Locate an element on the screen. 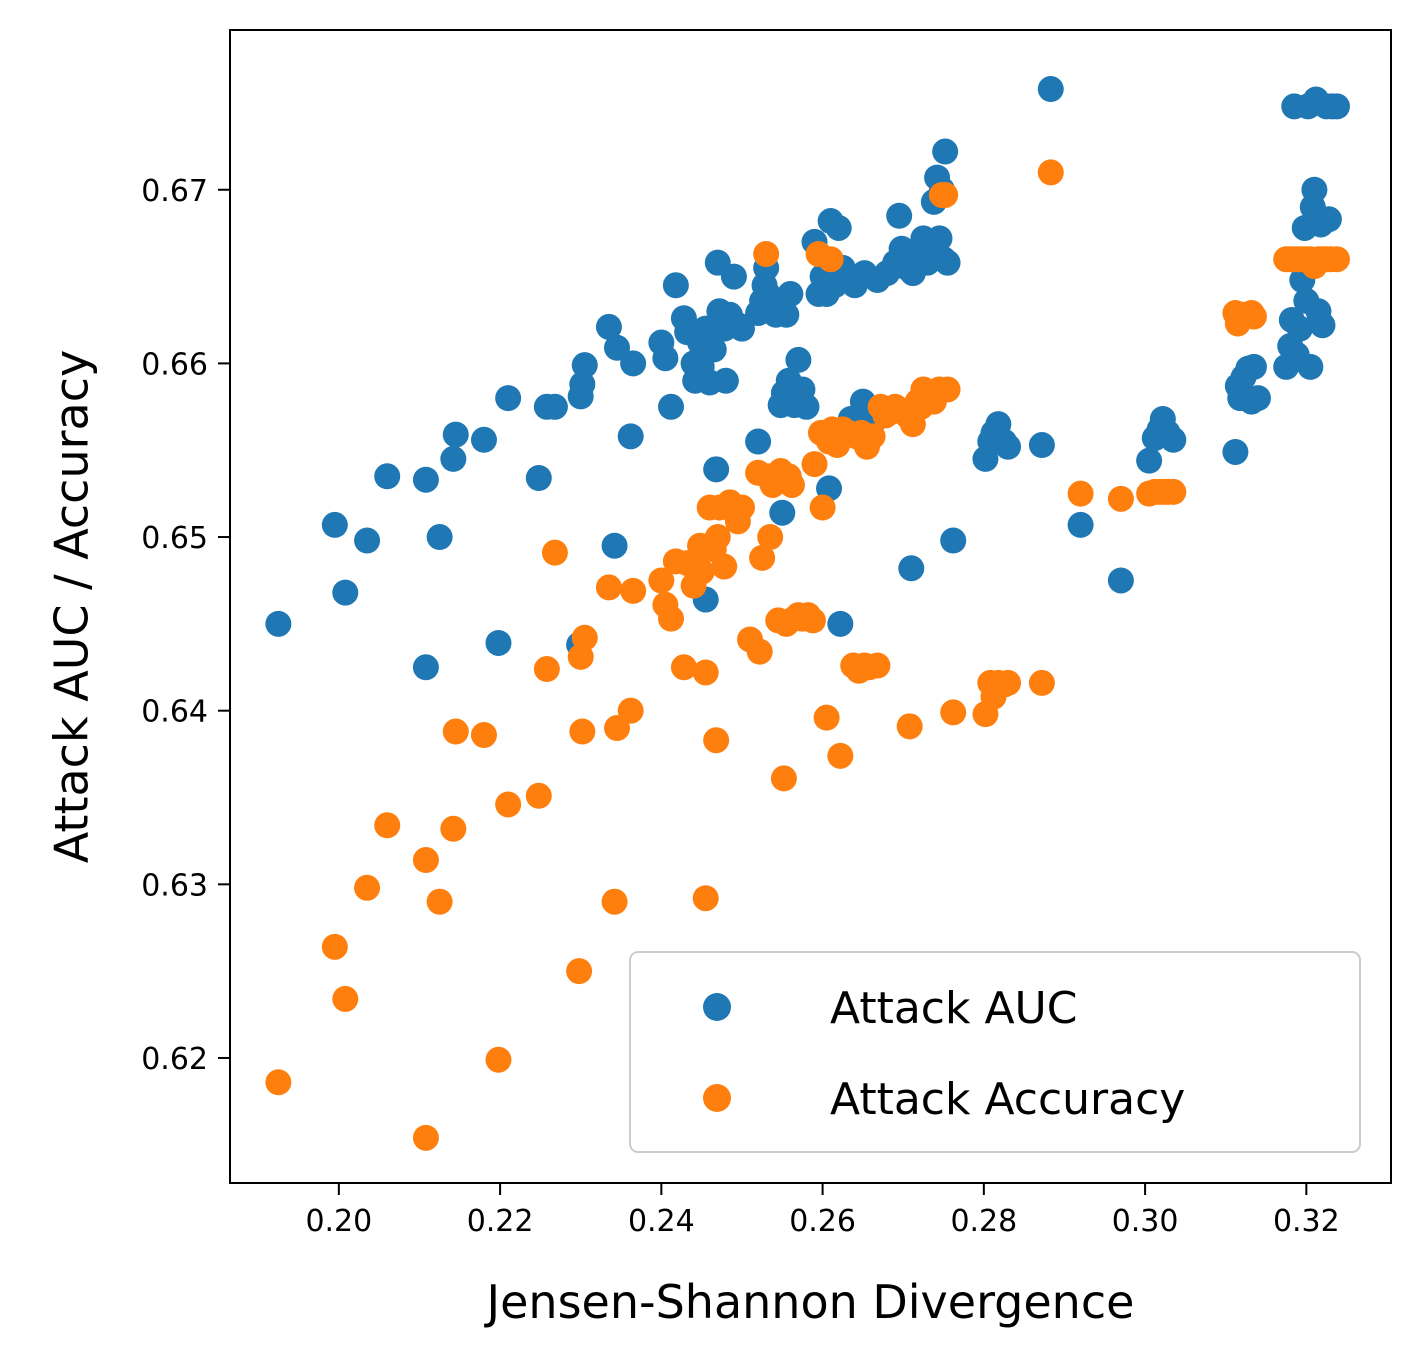 The height and width of the screenshot is (1364, 1421). y-tick-label: 0.65 is located at coordinates (174, 538).